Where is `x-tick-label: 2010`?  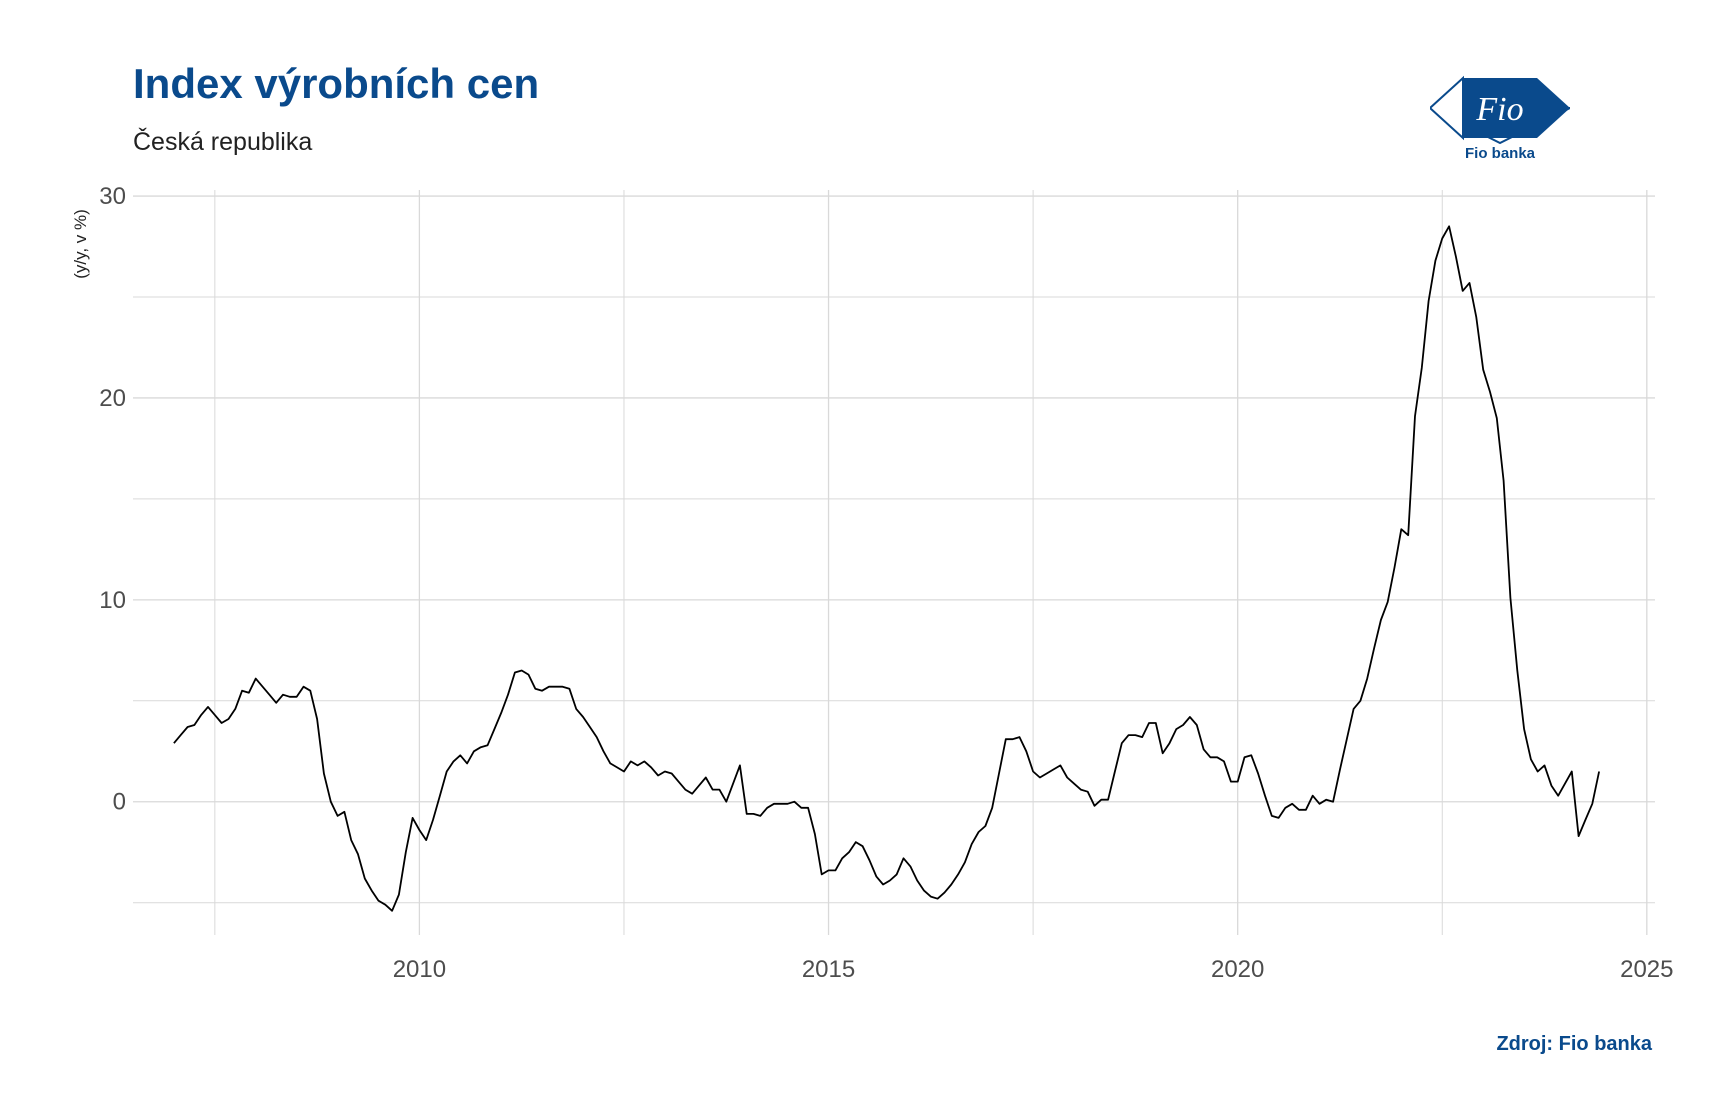 x-tick-label: 2010 is located at coordinates (419, 969).